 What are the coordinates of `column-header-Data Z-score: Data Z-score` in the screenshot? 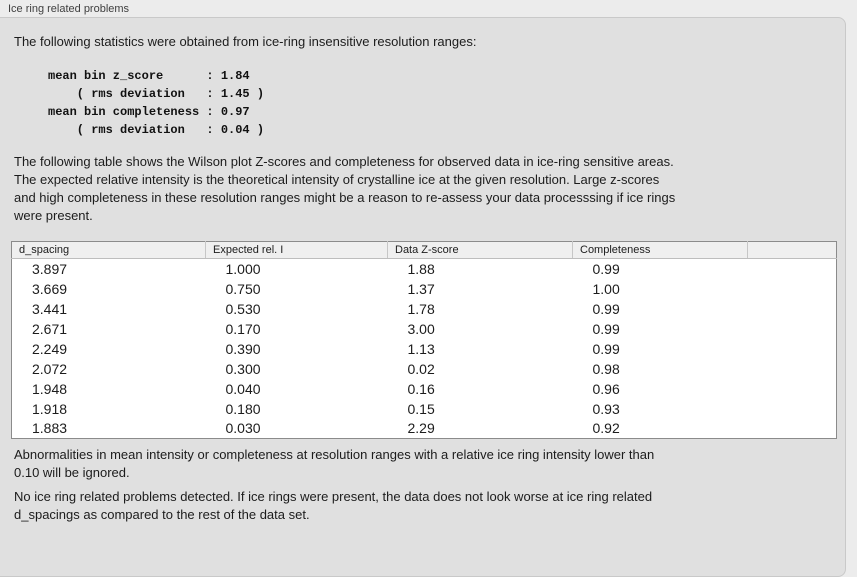 It's located at (480, 250).